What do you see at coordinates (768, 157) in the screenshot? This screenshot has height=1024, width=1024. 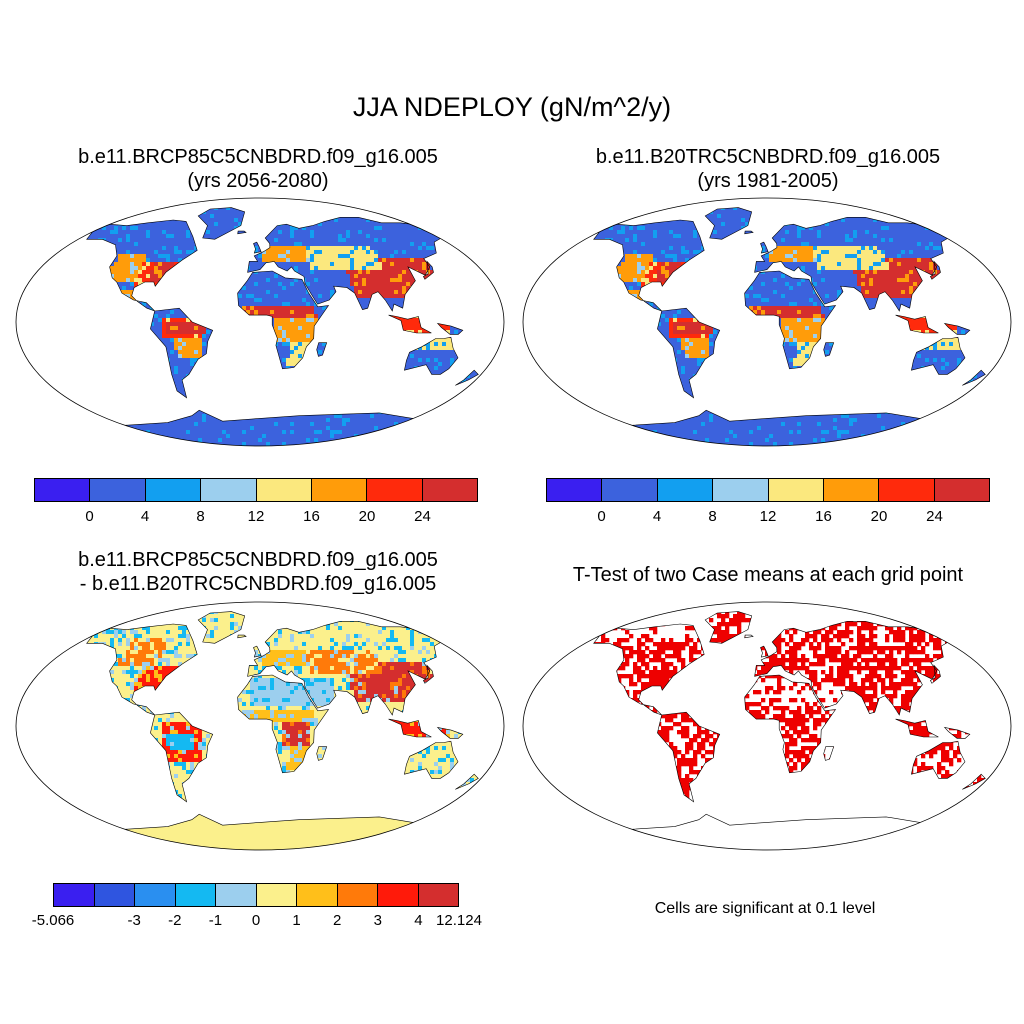 I see `panel-title-top-right-line1: b.e11.B20TRC5CNBDRD.f09_g16.005` at bounding box center [768, 157].